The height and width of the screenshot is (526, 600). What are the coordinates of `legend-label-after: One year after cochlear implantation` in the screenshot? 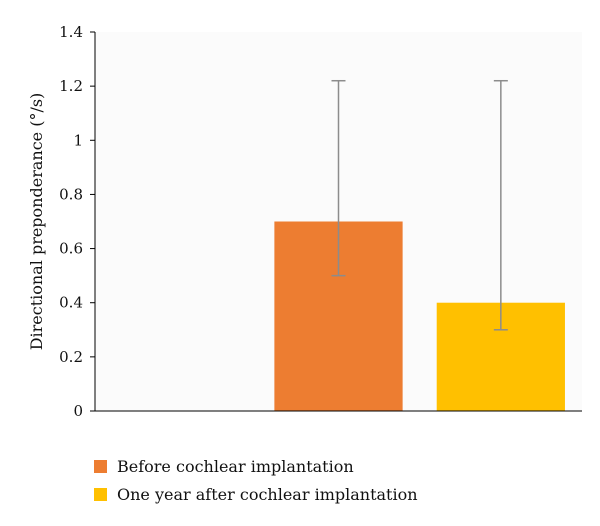 It's located at (267, 494).